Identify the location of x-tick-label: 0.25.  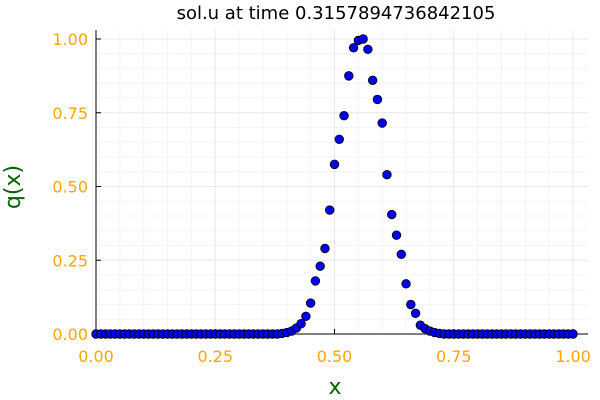
(215, 356).